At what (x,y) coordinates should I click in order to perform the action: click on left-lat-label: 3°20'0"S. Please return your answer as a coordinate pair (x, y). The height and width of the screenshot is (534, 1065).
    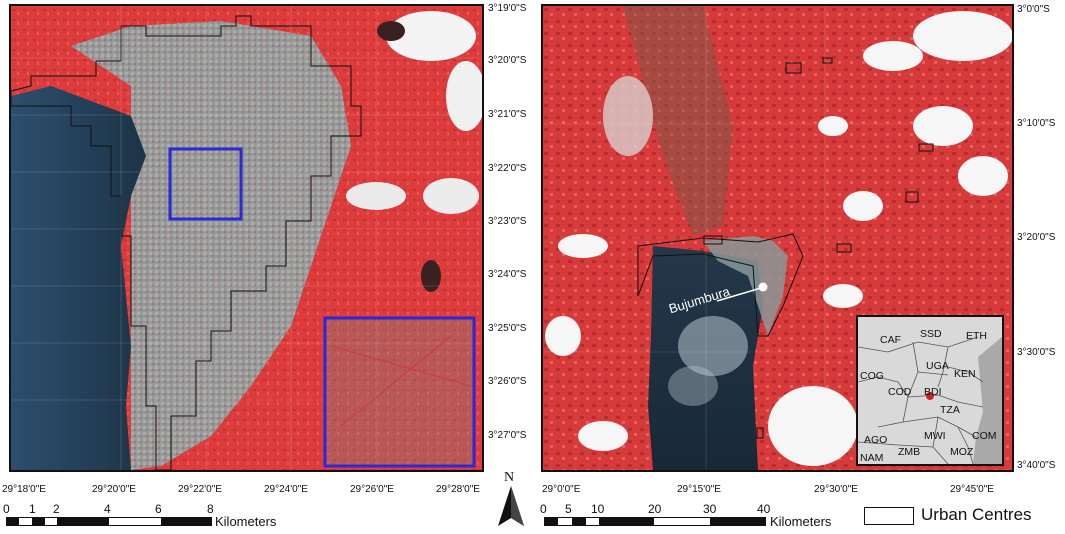
    Looking at the image, I should click on (507, 60).